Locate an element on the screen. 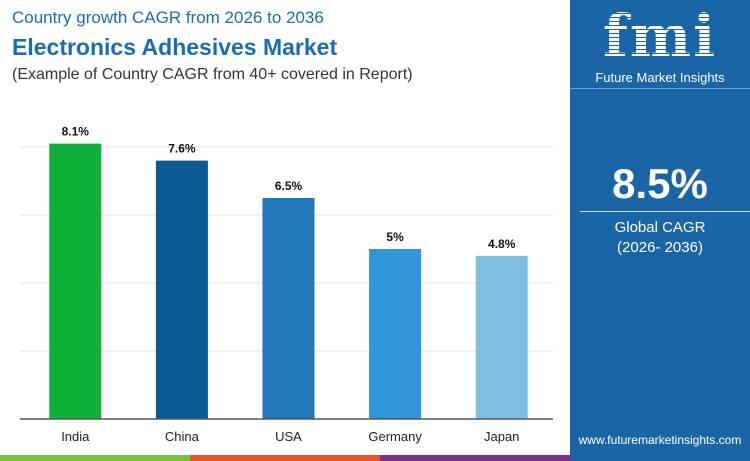  bar-china is located at coordinates (181, 289).